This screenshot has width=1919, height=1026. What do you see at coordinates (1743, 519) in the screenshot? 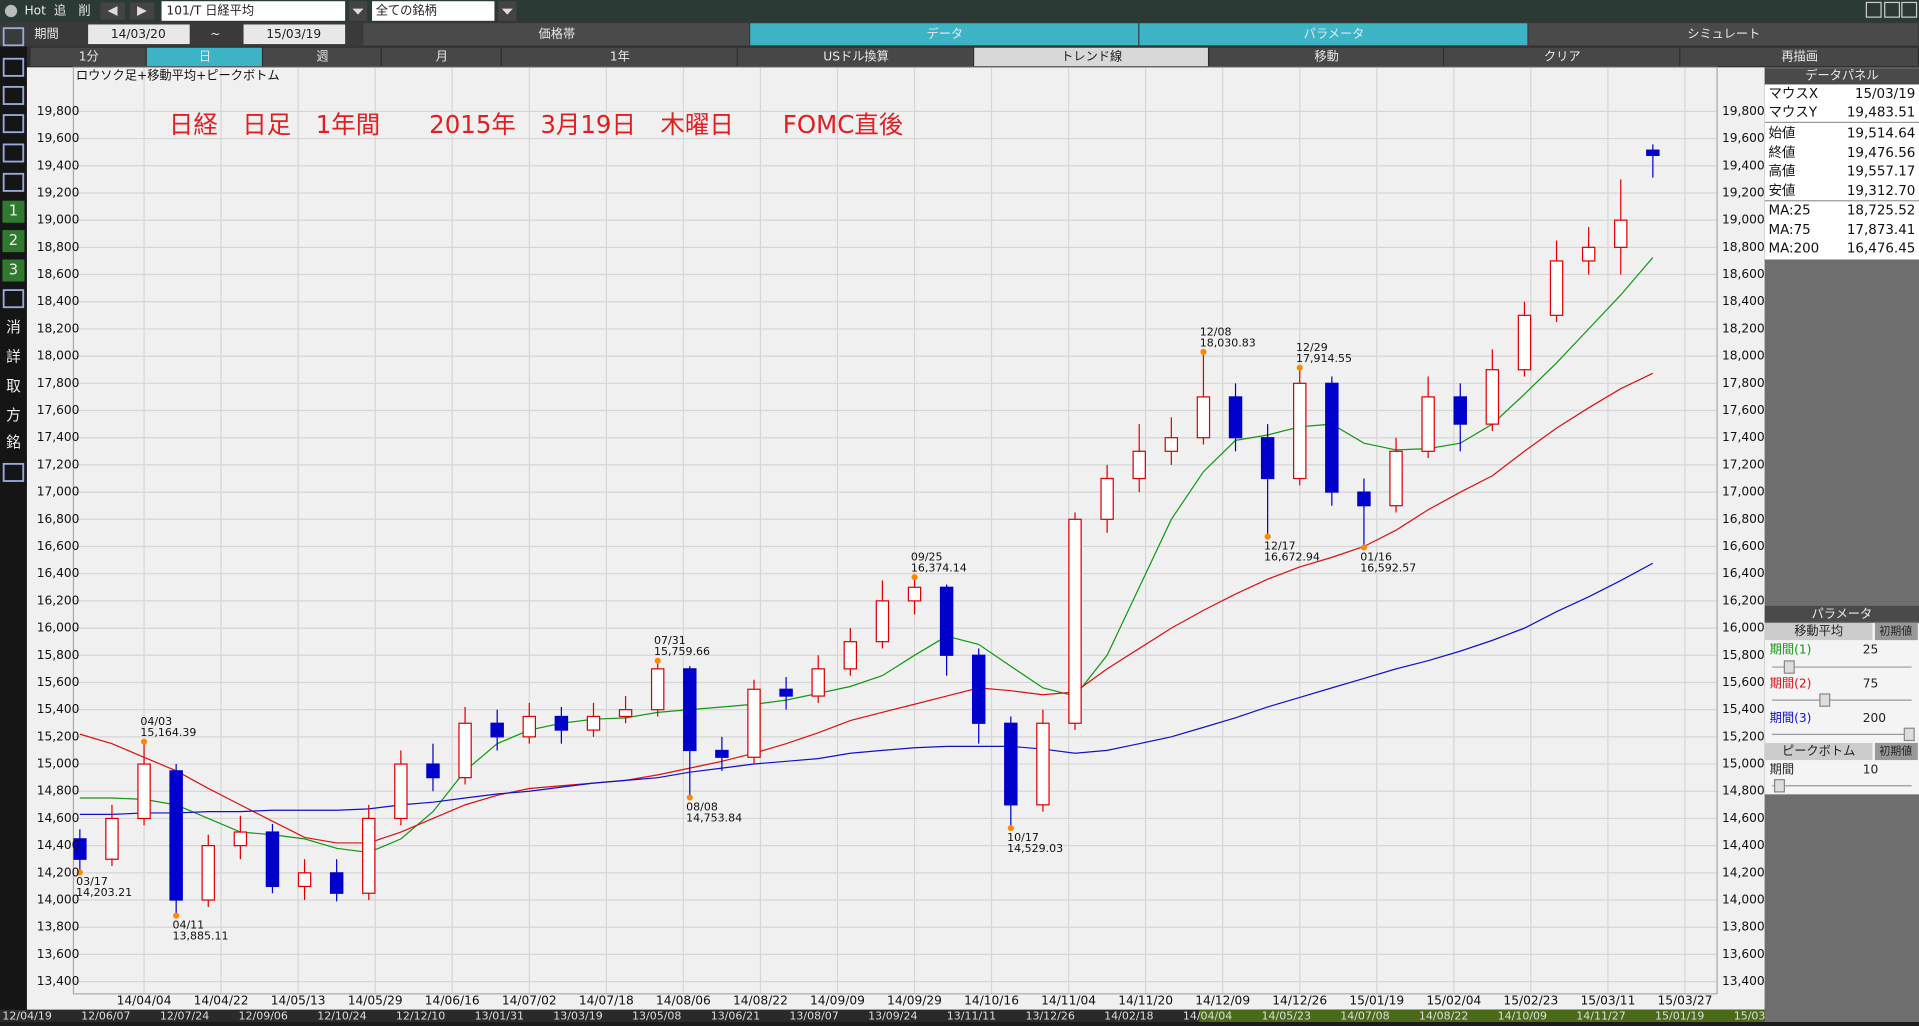
I see `y-tick-label: 16,800` at bounding box center [1743, 519].